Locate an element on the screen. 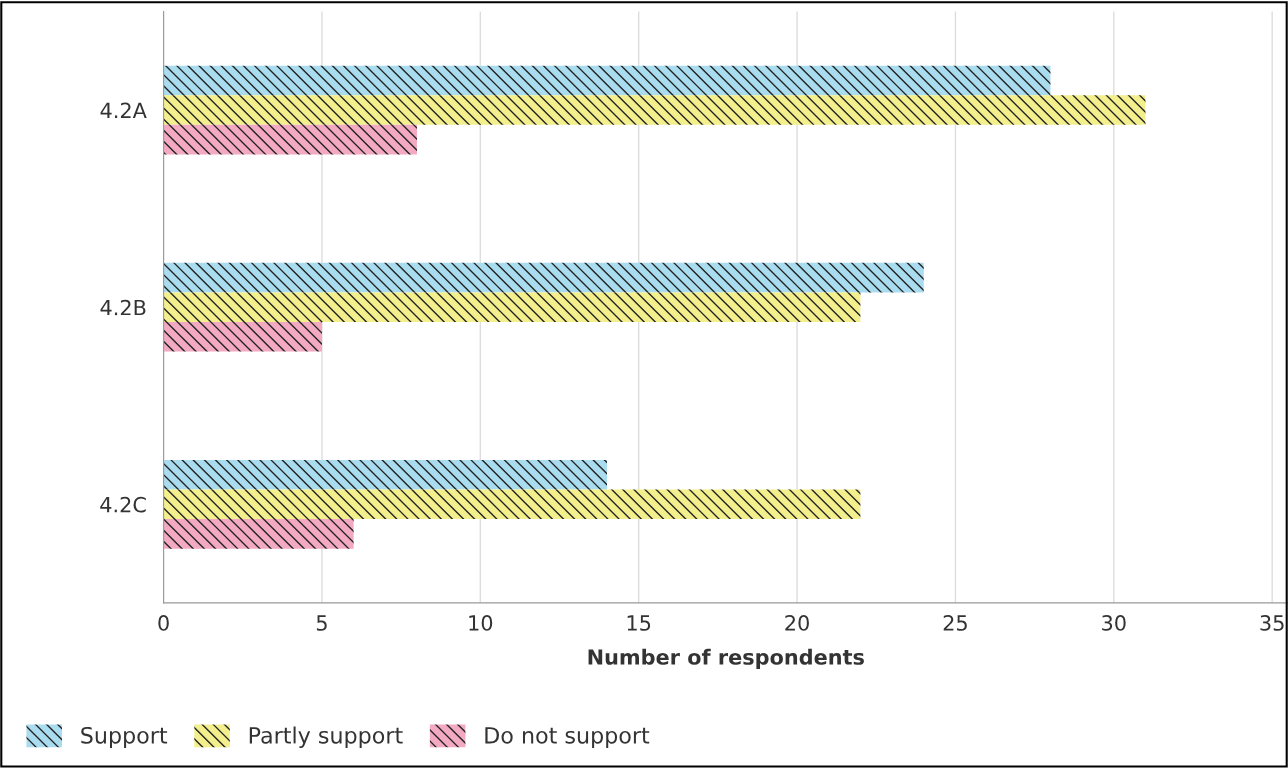 This screenshot has width=1288, height=768. legend-label: Partly support is located at coordinates (326, 737).